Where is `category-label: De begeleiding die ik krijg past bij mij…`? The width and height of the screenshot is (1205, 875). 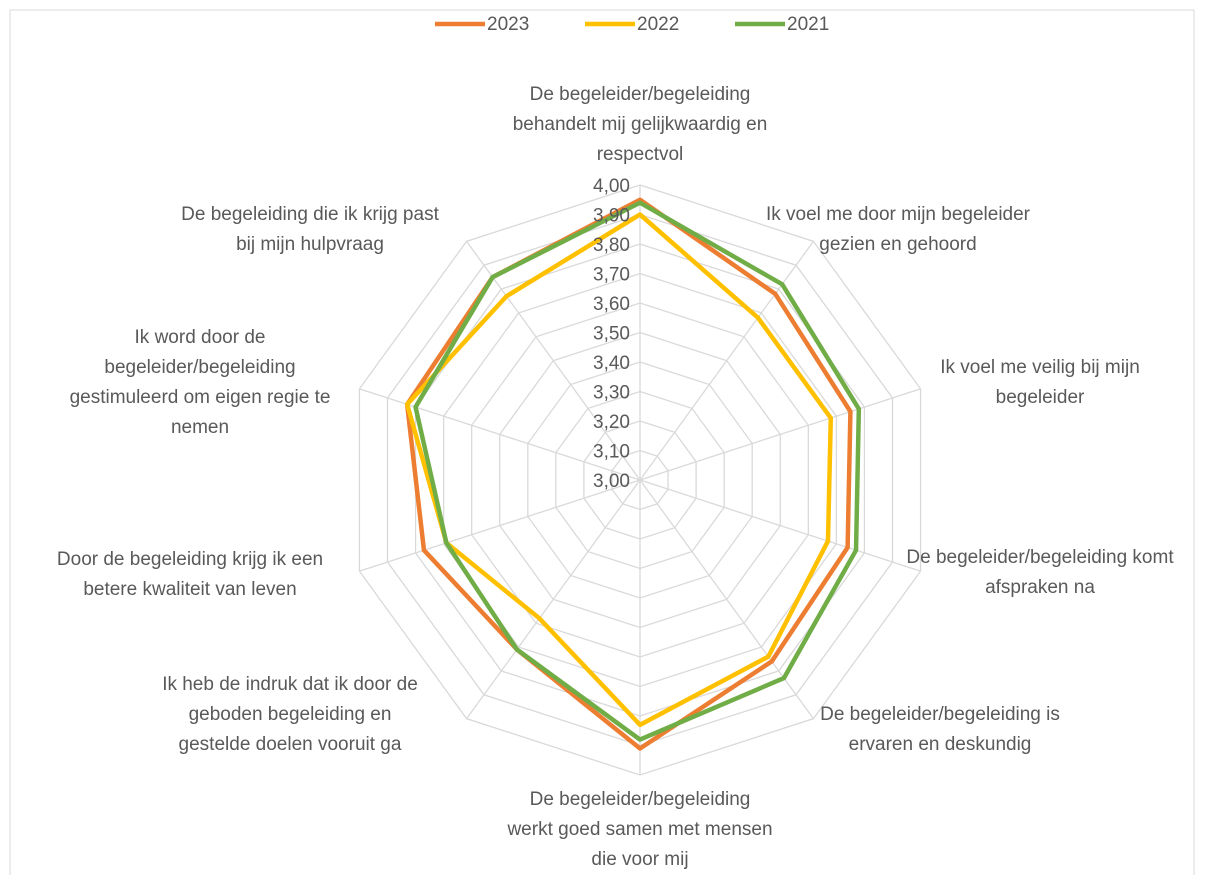 category-label: De begeleiding die ik krijg past bij mij… is located at coordinates (310, 229).